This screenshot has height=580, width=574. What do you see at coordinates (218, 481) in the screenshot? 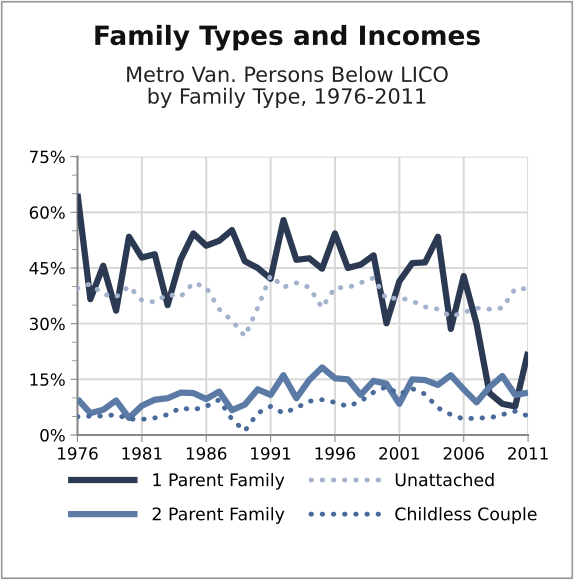
I see `legend-label: 1 Parent Family` at bounding box center [218, 481].